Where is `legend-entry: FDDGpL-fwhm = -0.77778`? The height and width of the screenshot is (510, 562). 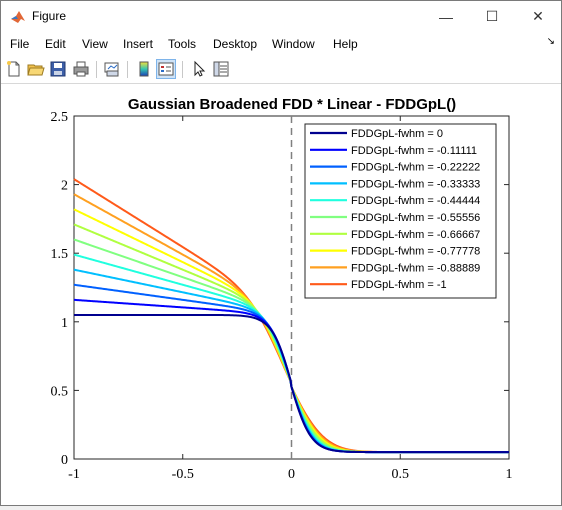
legend-entry: FDDGpL-fwhm = -0.77778 is located at coordinates (415, 252).